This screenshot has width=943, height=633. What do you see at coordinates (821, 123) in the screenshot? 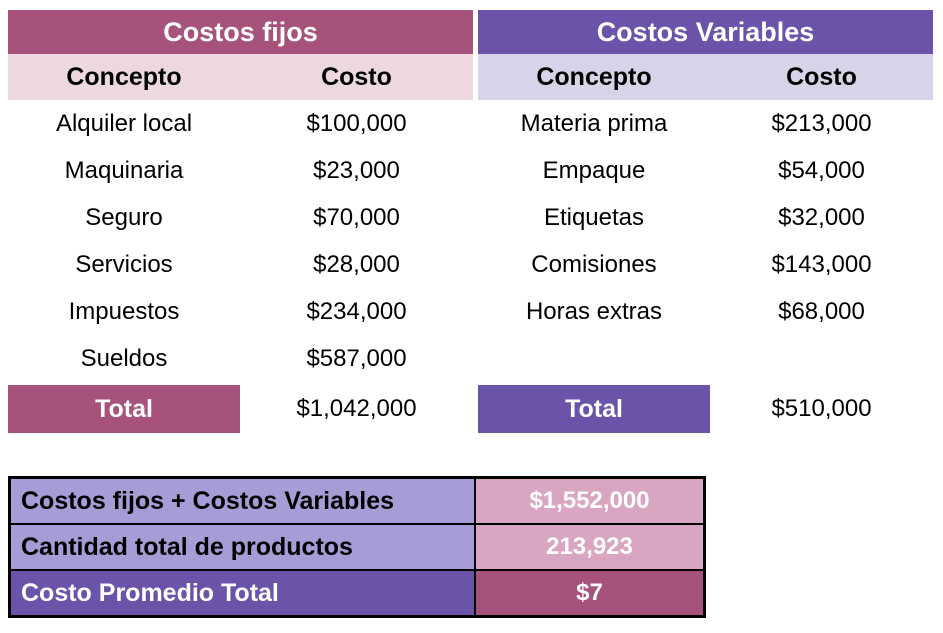
I see `cost-cell: $213,000` at bounding box center [821, 123].